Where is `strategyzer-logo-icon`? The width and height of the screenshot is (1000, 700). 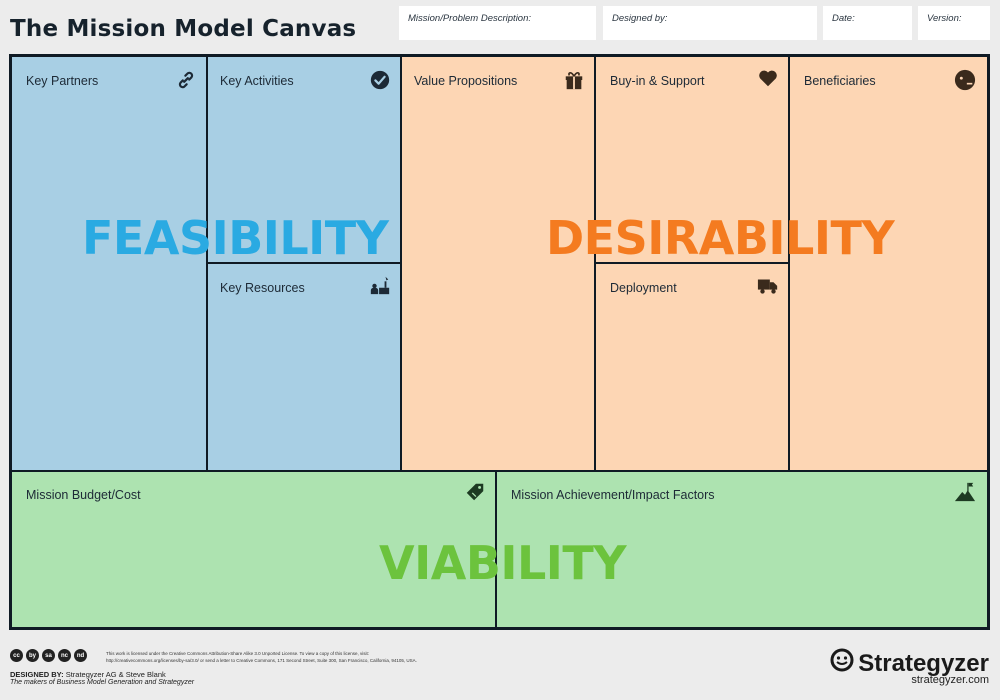 strategyzer-logo-icon is located at coordinates (842, 663).